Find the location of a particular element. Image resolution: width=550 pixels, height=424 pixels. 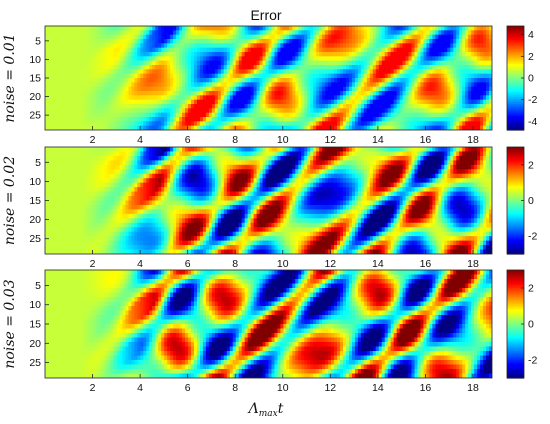

colorbar-2: -2 0 2 is located at coordinates (521, 200).